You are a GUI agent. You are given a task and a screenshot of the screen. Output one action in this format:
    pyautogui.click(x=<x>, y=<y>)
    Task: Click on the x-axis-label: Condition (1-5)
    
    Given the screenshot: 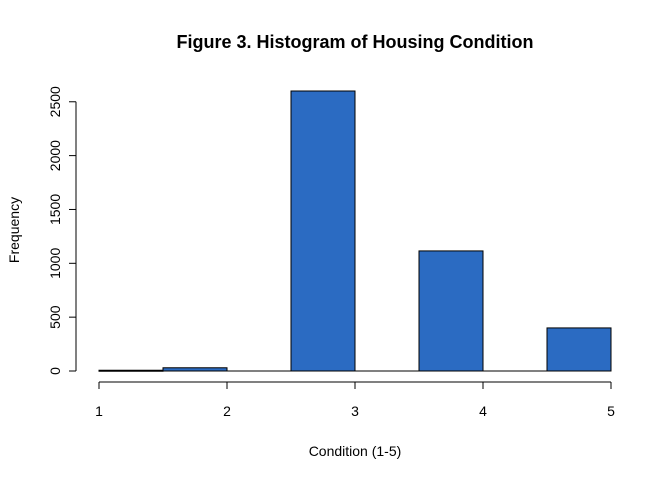 What is the action you would take?
    pyautogui.click(x=355, y=451)
    